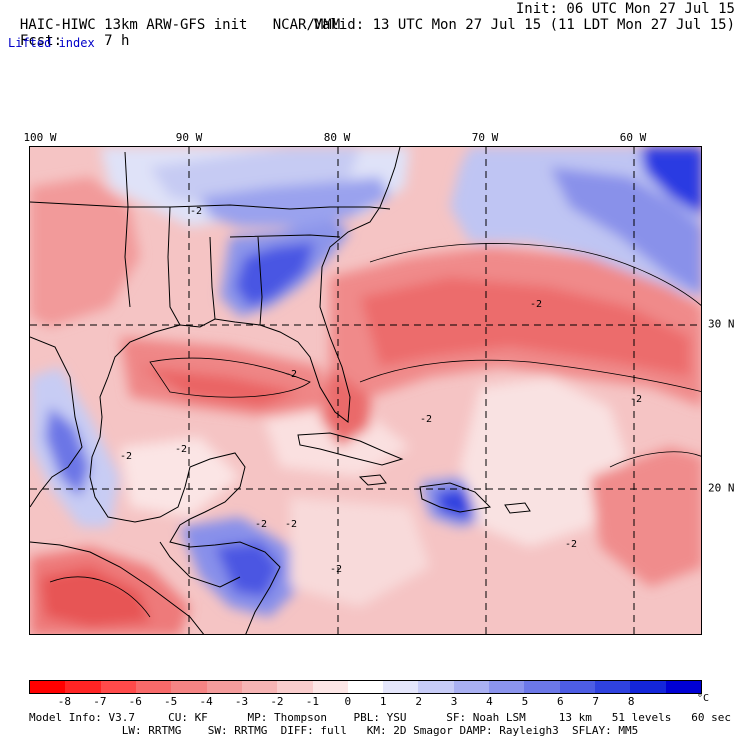  What do you see at coordinates (40, 137) in the screenshot?
I see `lon-label-100w: 100 W` at bounding box center [40, 137].